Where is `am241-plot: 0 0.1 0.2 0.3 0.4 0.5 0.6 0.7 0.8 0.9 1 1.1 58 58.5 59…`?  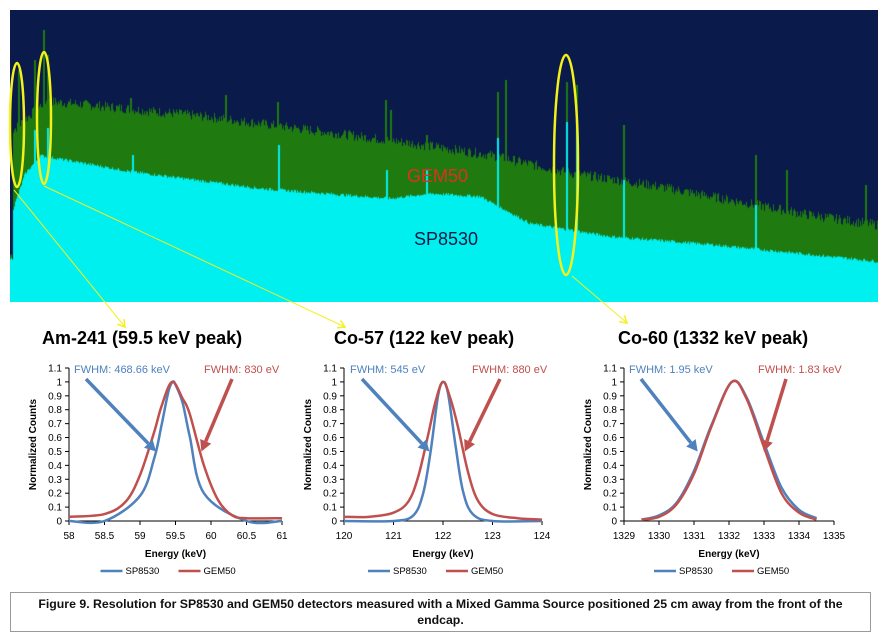 am241-plot: 0 0.1 0.2 0.3 0.4 0.5 0.6 0.7 0.8 0.9 1 1.1 58 58.5 59… is located at coordinates (158, 471).